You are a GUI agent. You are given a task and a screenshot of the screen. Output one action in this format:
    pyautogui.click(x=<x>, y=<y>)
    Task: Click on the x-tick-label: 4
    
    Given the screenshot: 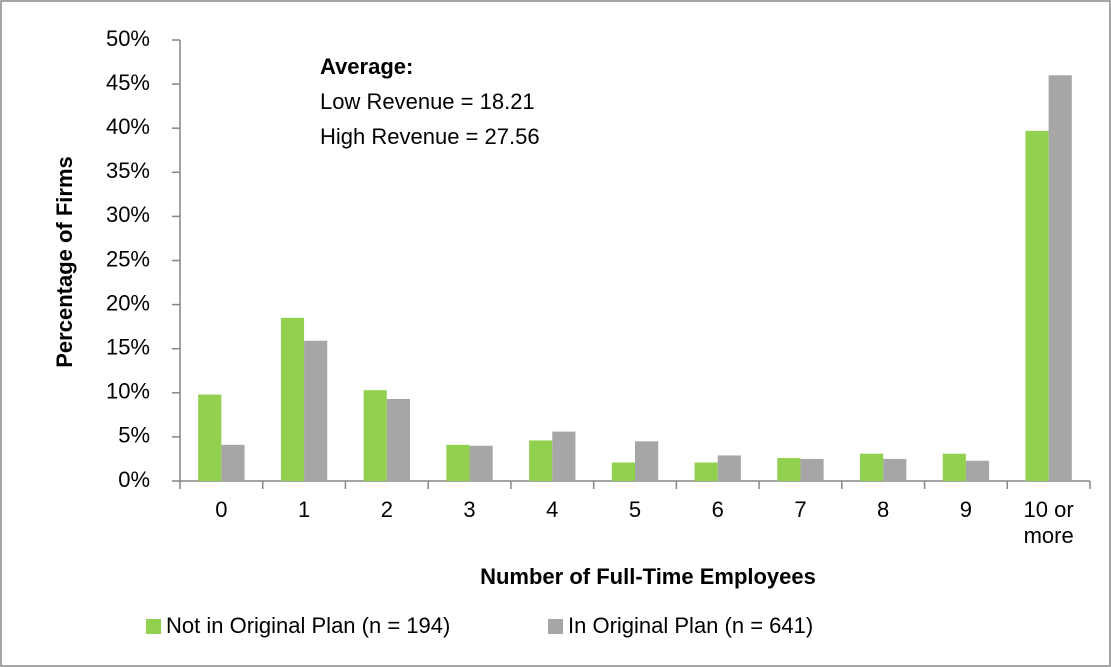 What is the action you would take?
    pyautogui.click(x=552, y=509)
    